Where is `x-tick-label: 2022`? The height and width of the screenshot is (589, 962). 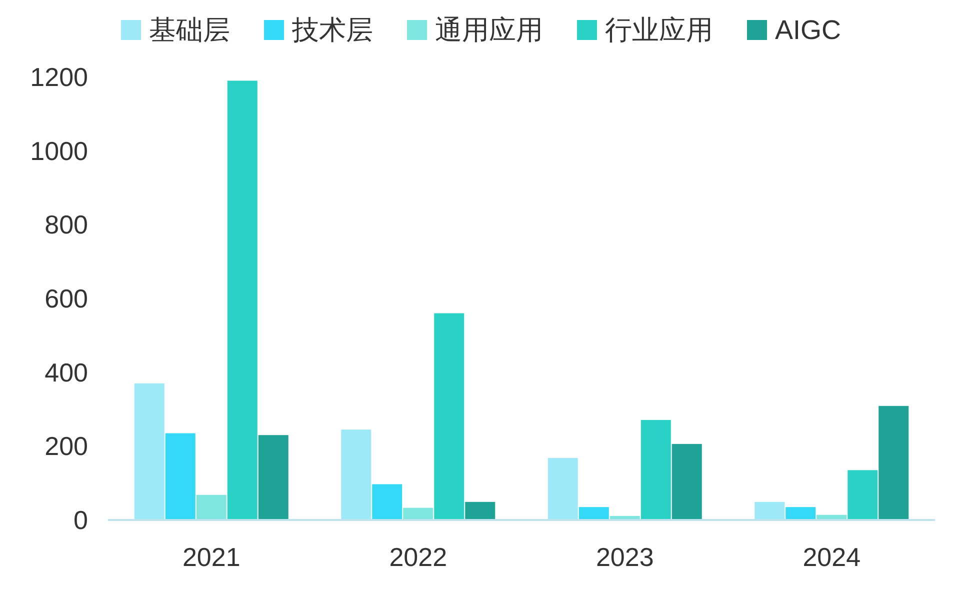 x-tick-label: 2022 is located at coordinates (418, 557).